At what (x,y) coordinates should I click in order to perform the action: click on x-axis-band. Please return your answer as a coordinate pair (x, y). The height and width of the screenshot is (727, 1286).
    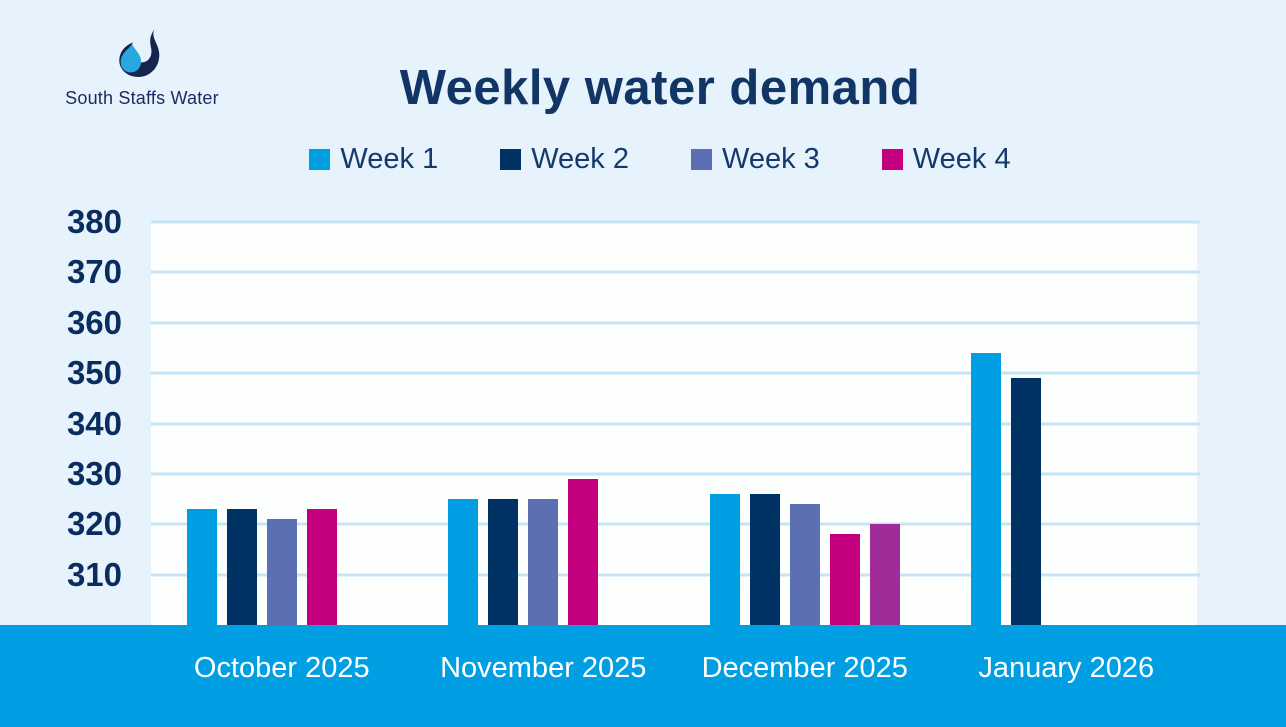
    Looking at the image, I should click on (643, 676).